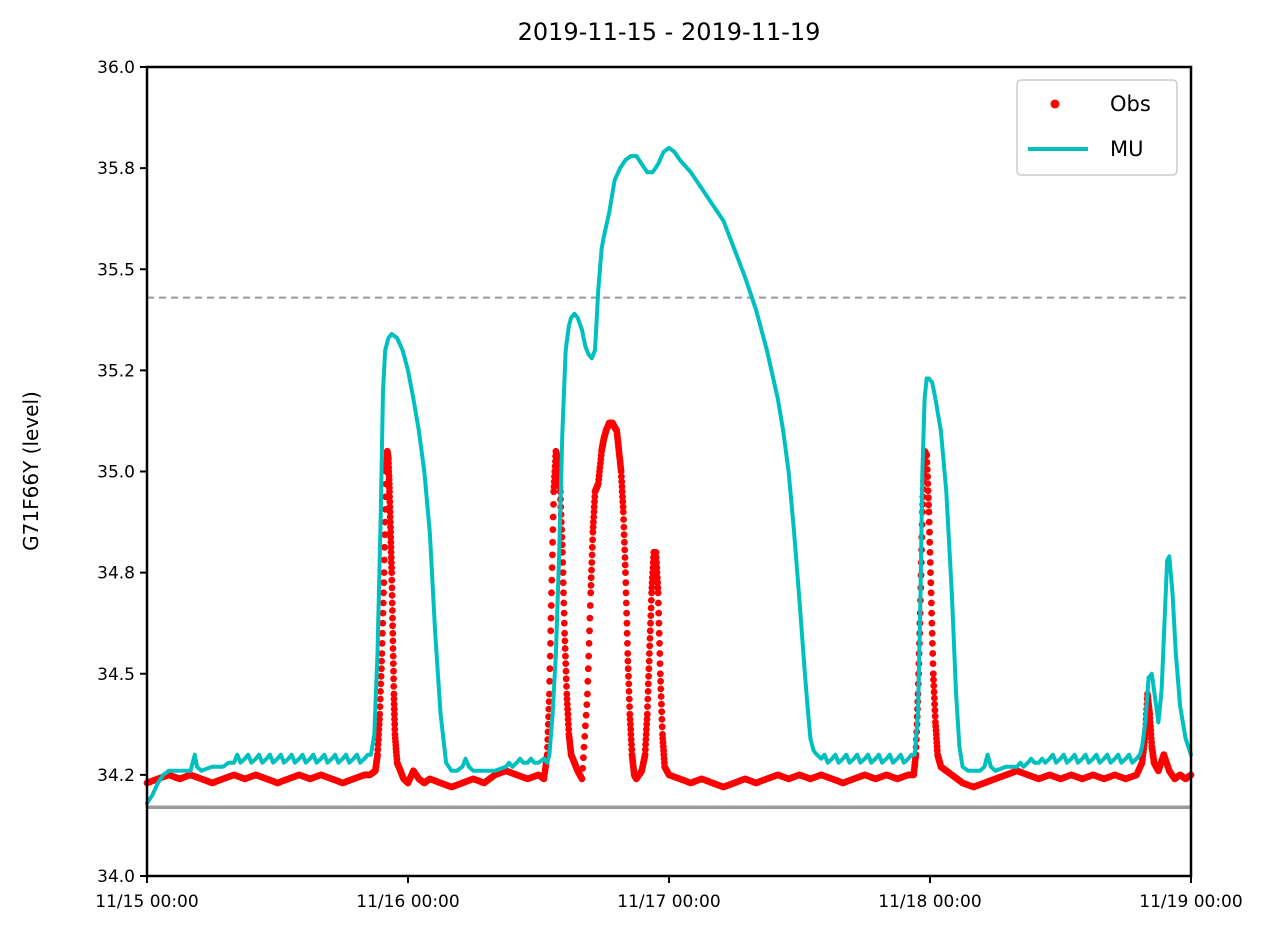 The height and width of the screenshot is (944, 1286). I want to click on legend: Obs MU, so click(1097, 127).